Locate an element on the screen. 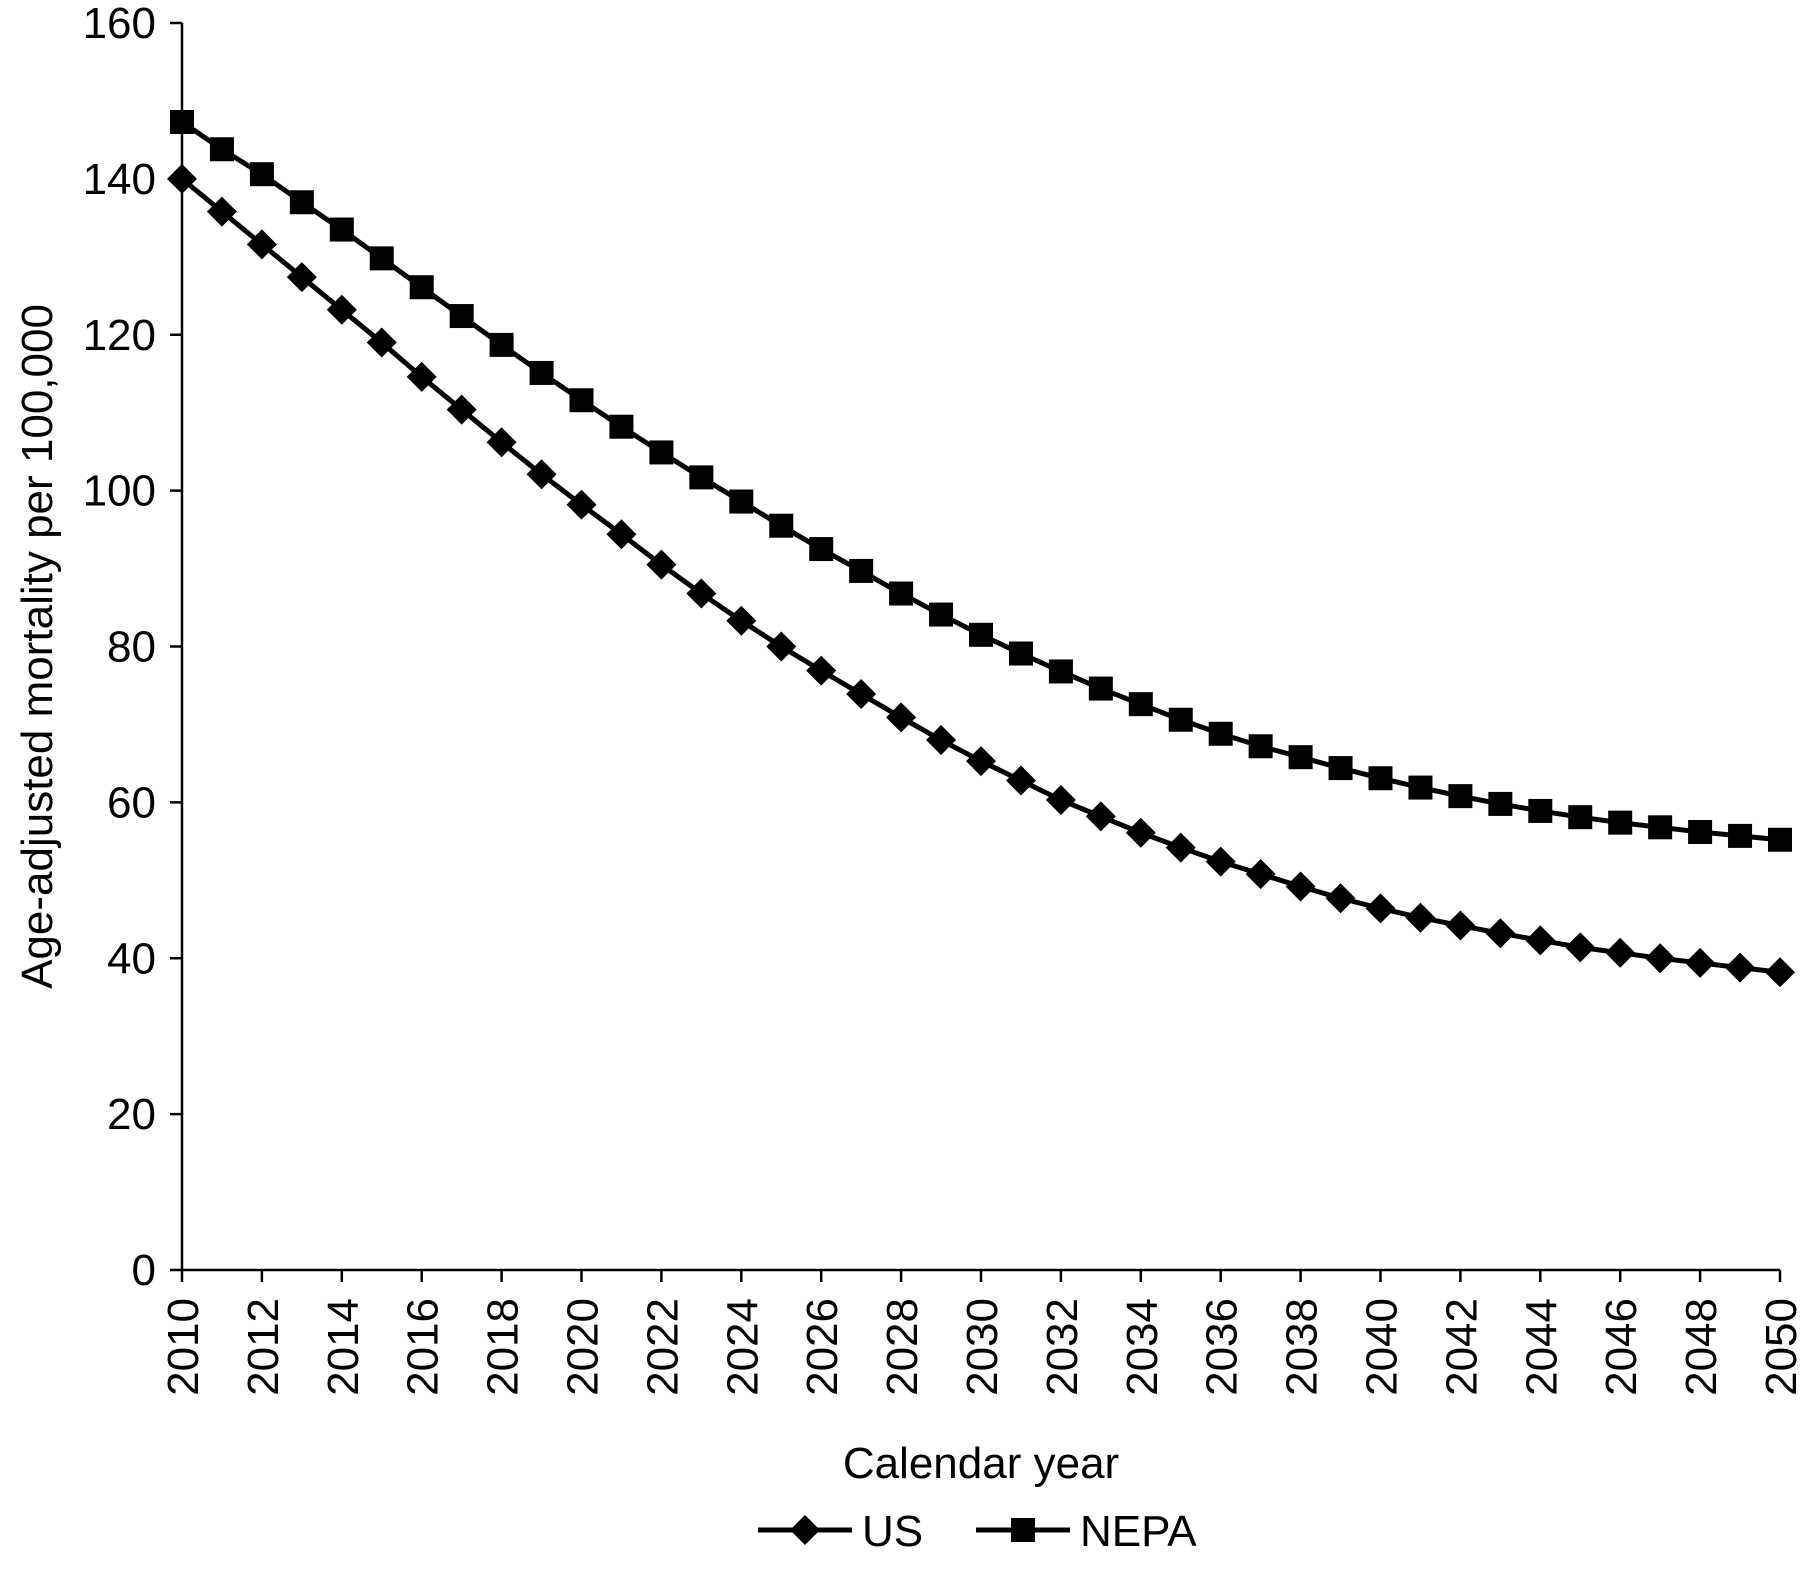 Image resolution: width=1800 pixels, height=1573 pixels. x-tick-label: 2018 is located at coordinates (503, 1347).